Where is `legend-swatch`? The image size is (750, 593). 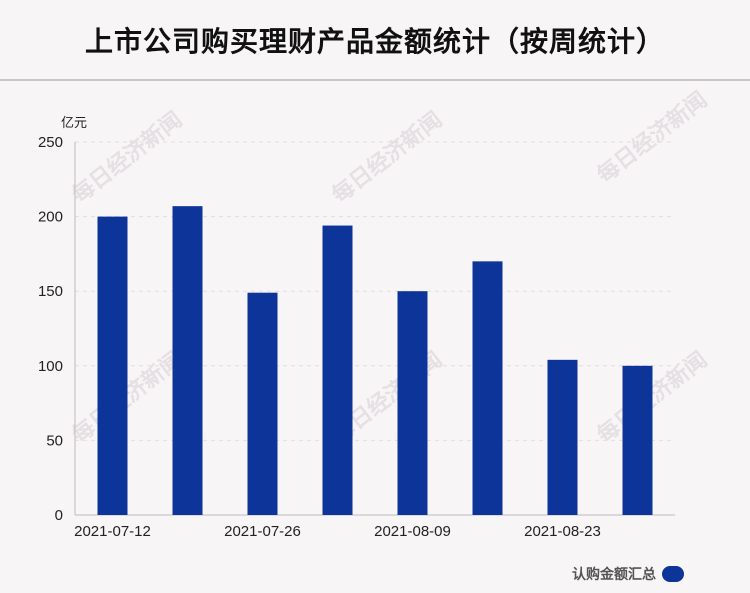
legend-swatch is located at coordinates (673, 574).